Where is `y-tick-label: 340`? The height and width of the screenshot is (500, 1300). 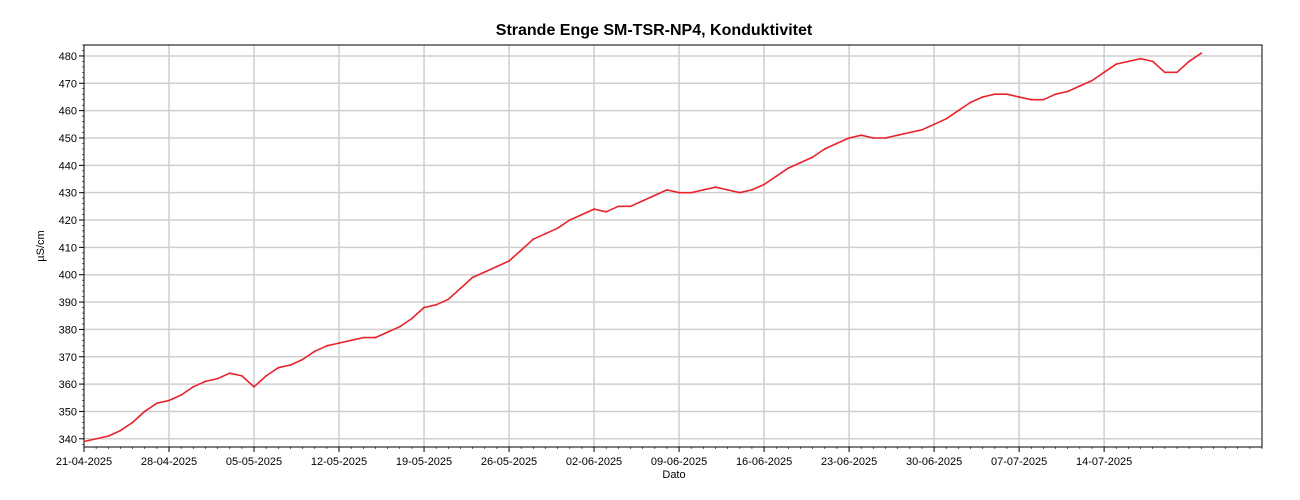
y-tick-label: 340 is located at coordinates (68, 440).